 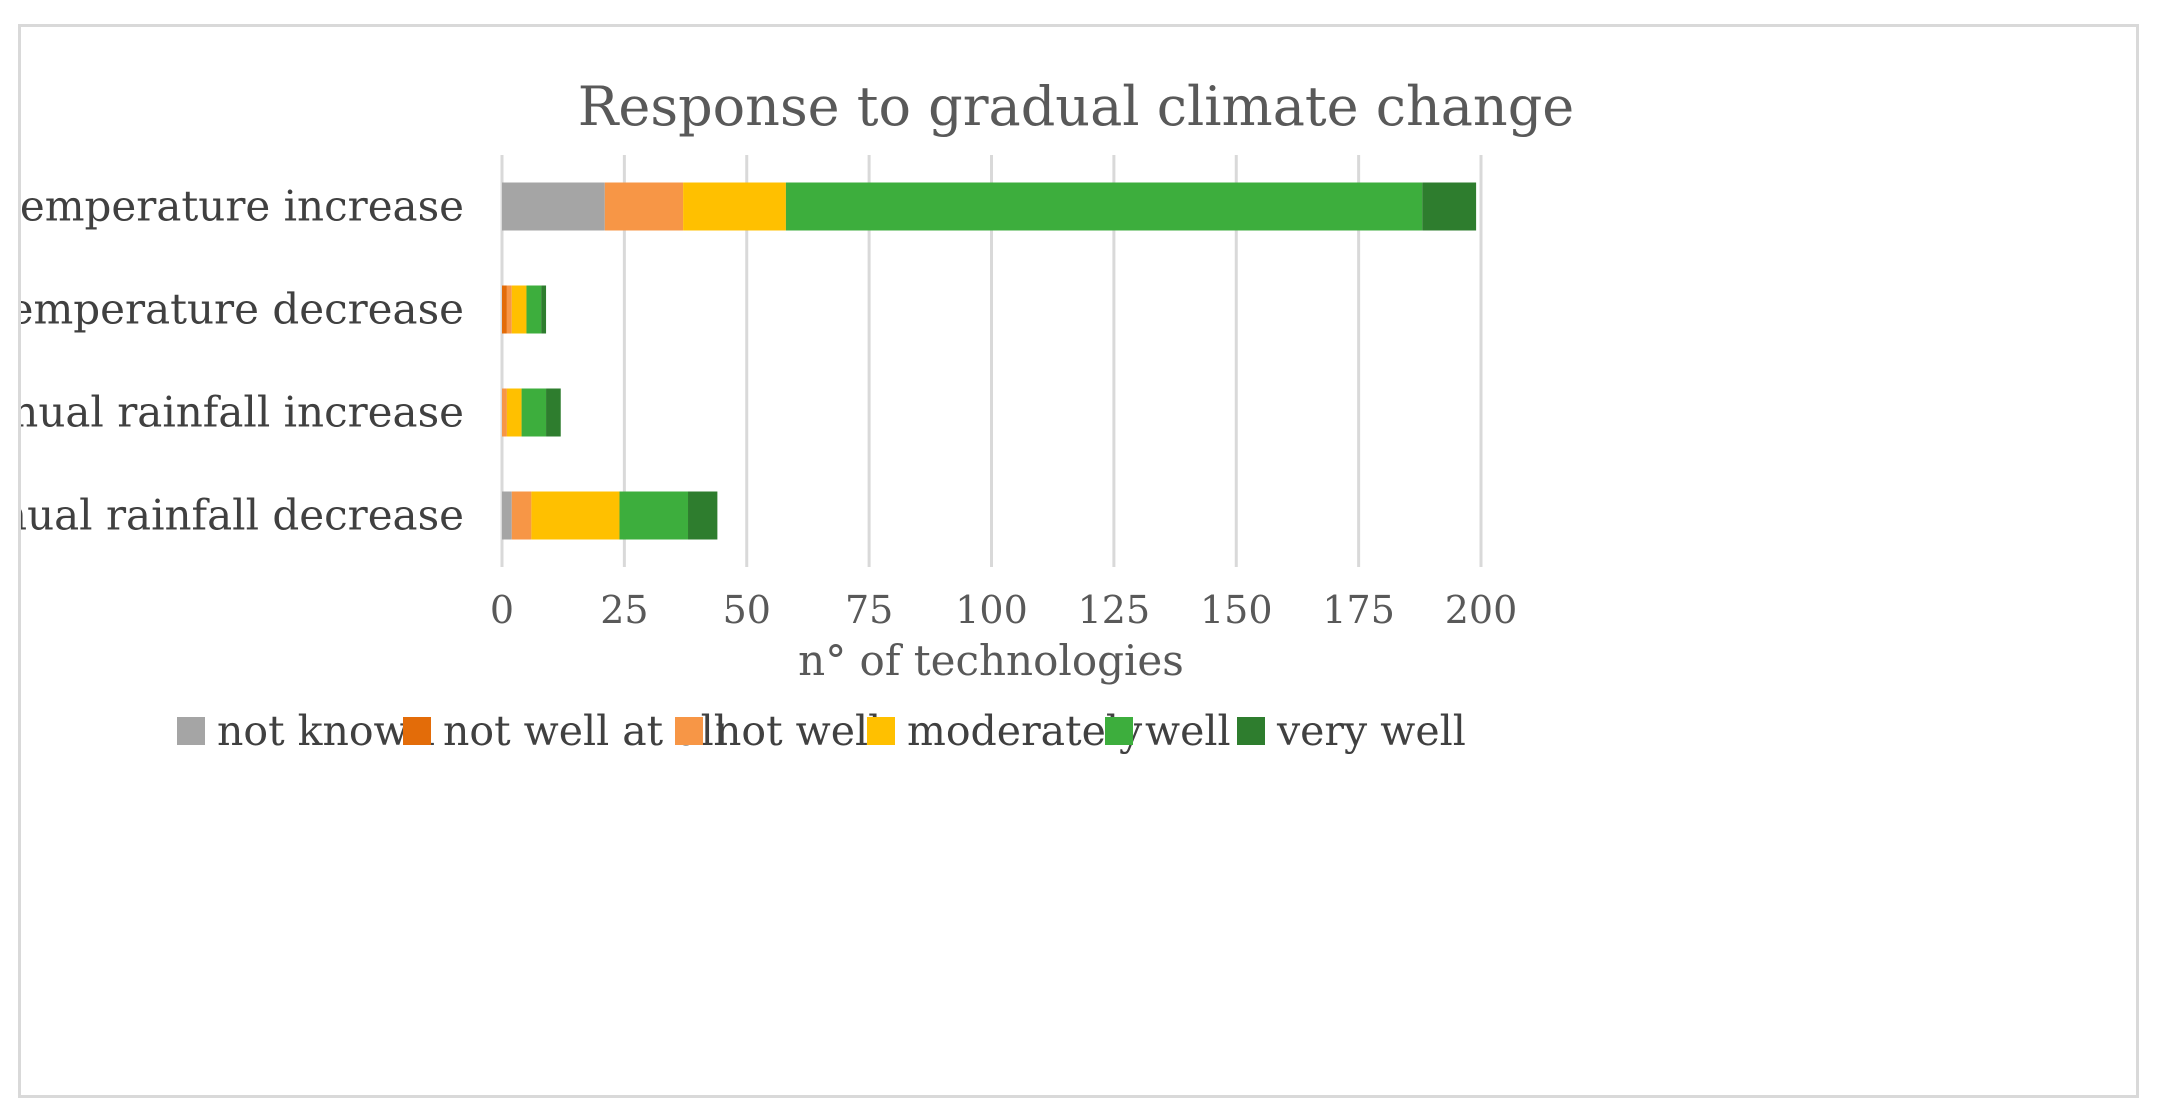 I want to click on category-label: annual temperature increase, so click(x=242, y=206).